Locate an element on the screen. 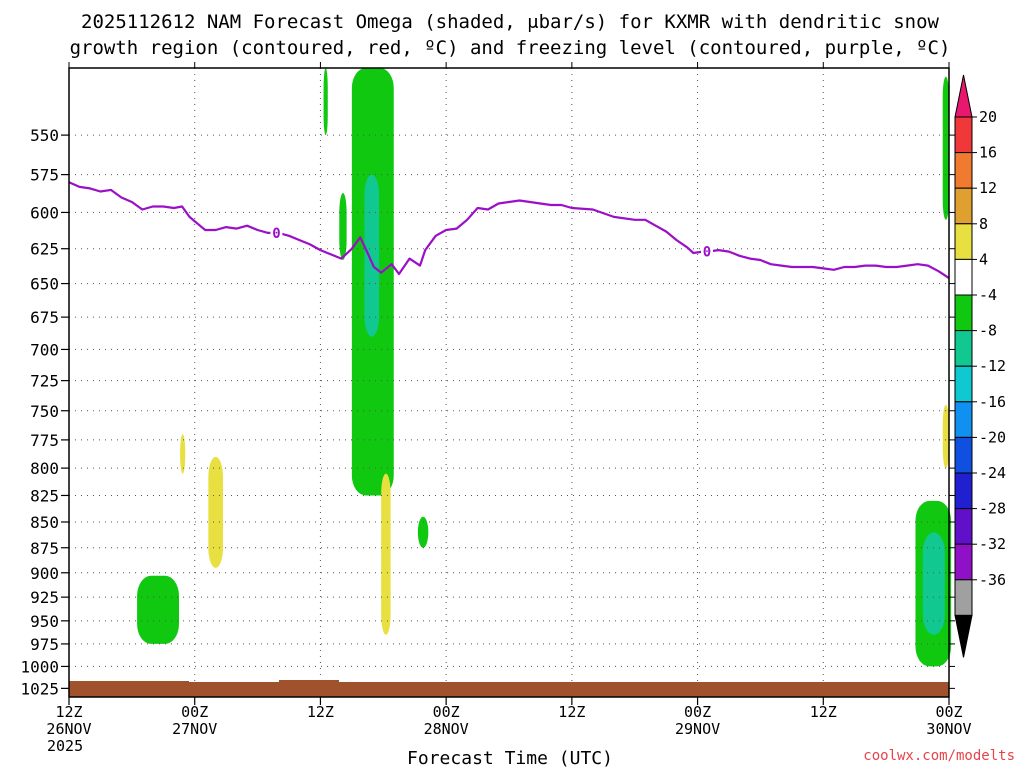 Image resolution: width=1024 pixels, height=768 pixels. freezing-level-label-0: 0 is located at coordinates (276, 234).